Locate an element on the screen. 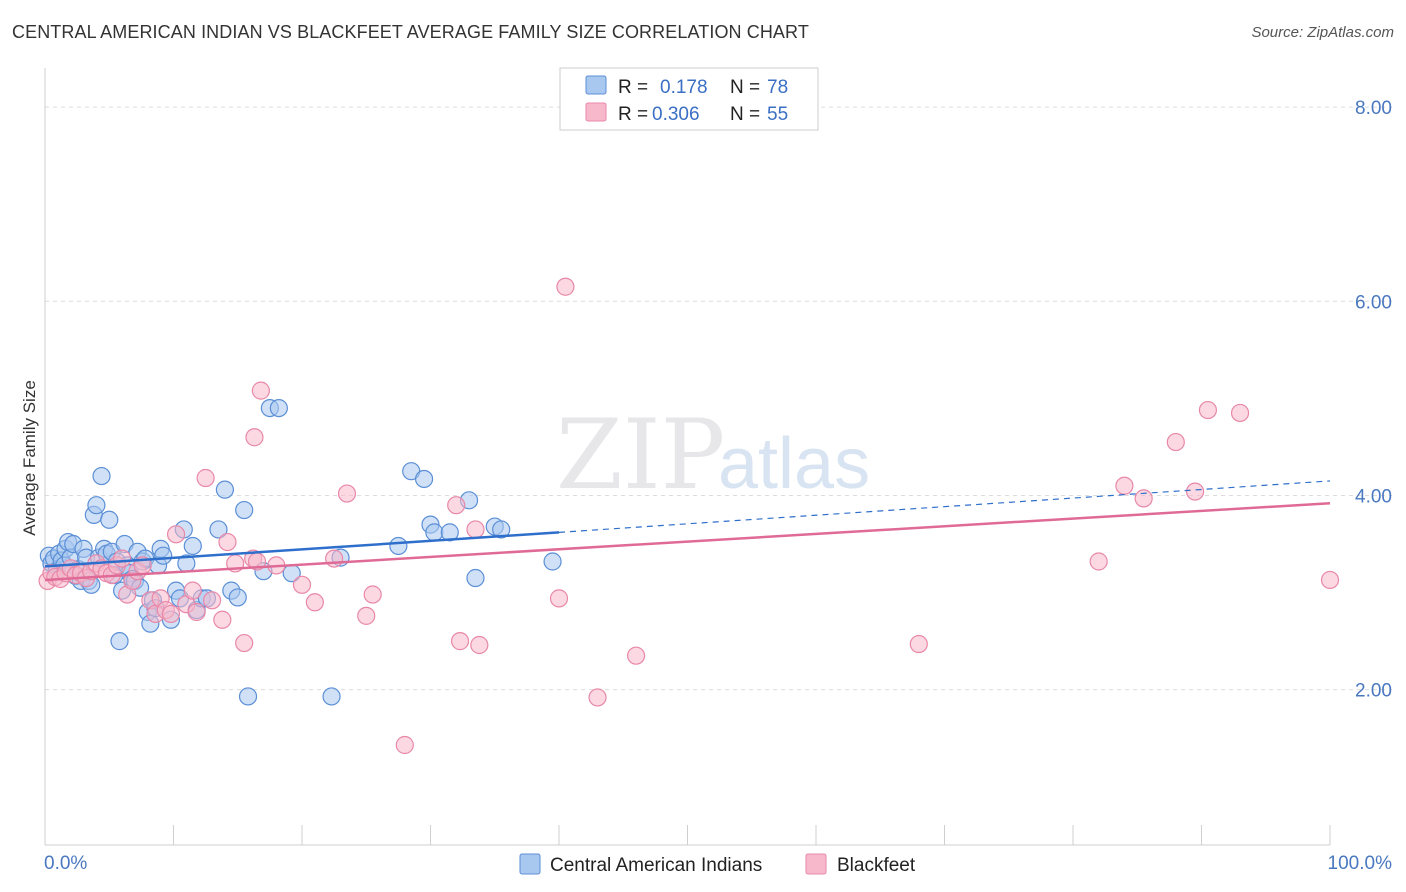  y-tick-labels: 2.00 4.00 6.00 8.00 is located at coordinates (1373, 400).